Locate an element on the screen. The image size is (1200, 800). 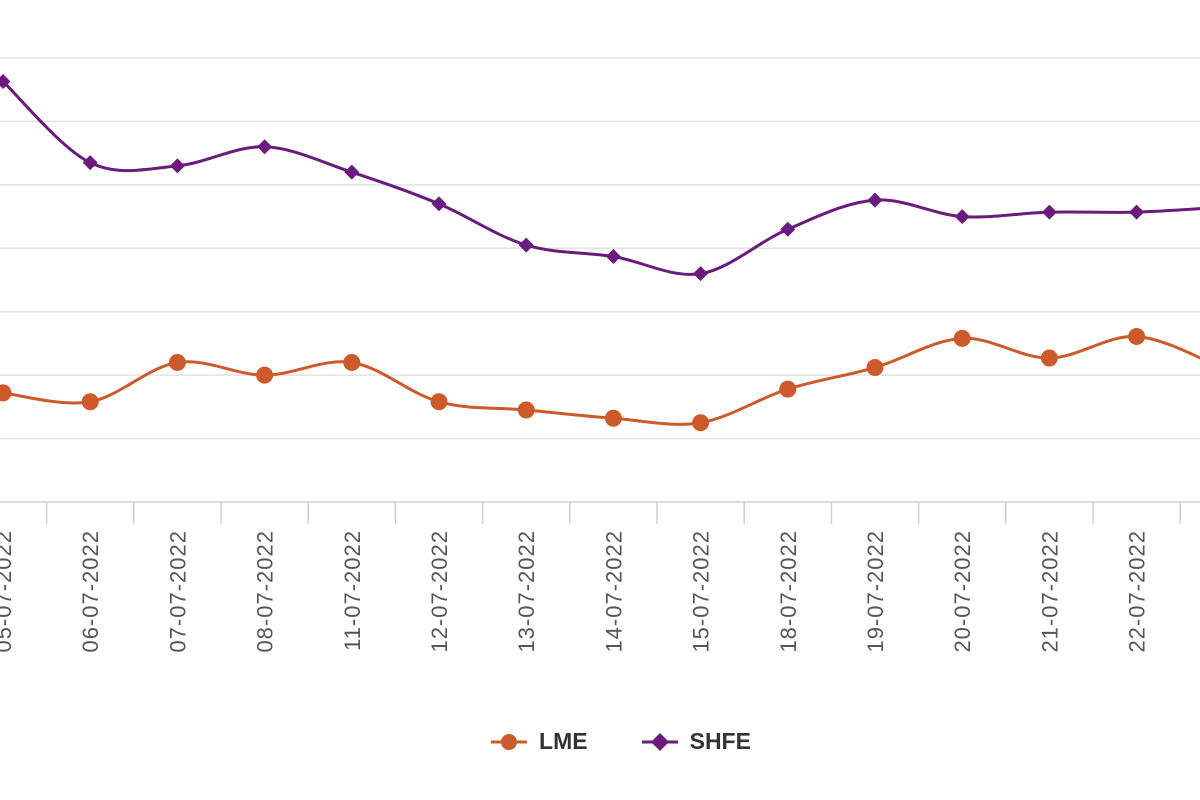
x-tick-label: 15-07-2022 is located at coordinates (701, 591).